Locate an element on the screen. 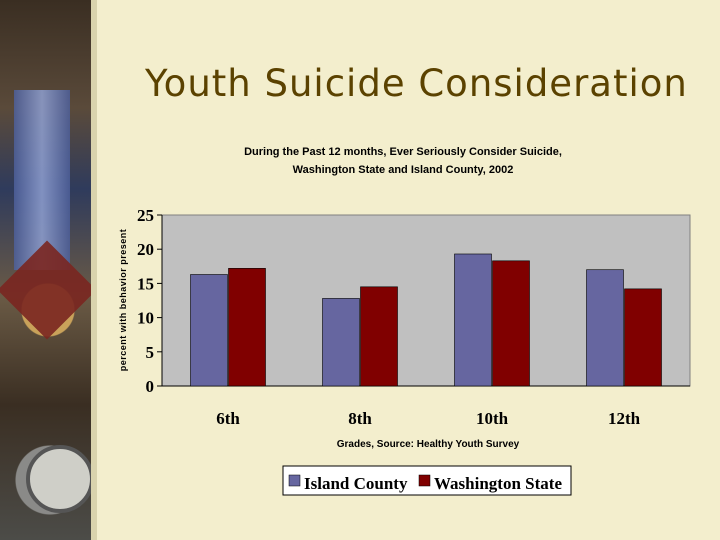  bar-washington-state-10th is located at coordinates (511, 323).